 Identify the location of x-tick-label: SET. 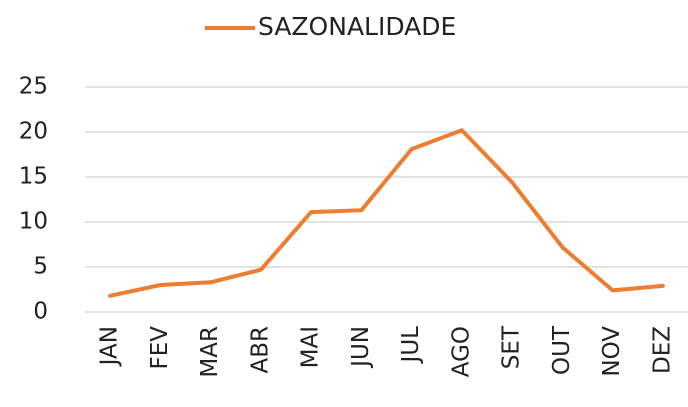
(512, 347).